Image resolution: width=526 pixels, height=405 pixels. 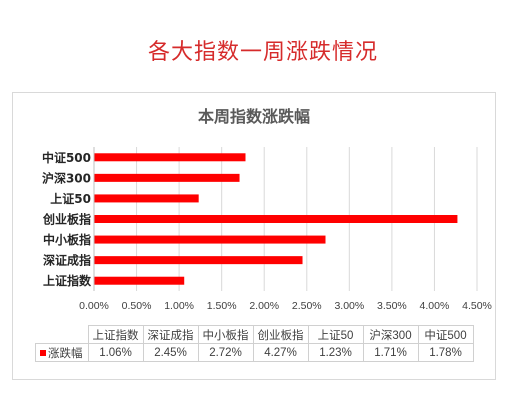 What do you see at coordinates (62, 334) in the screenshot?
I see `table-corner` at bounding box center [62, 334].